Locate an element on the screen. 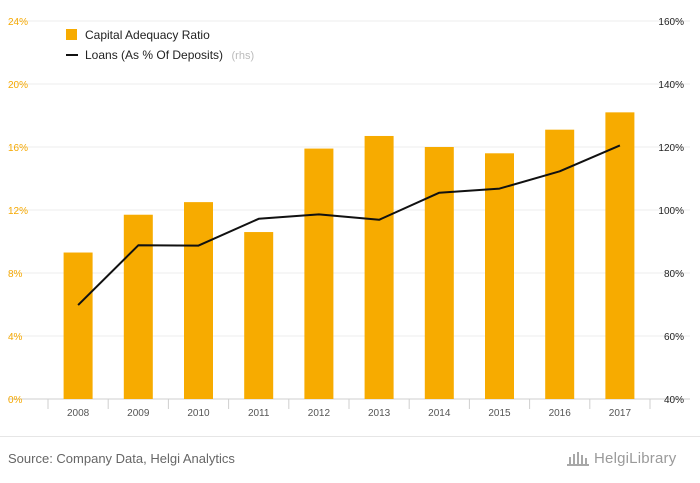 The width and height of the screenshot is (700, 483). x-tick-label: 2017 is located at coordinates (620, 413).